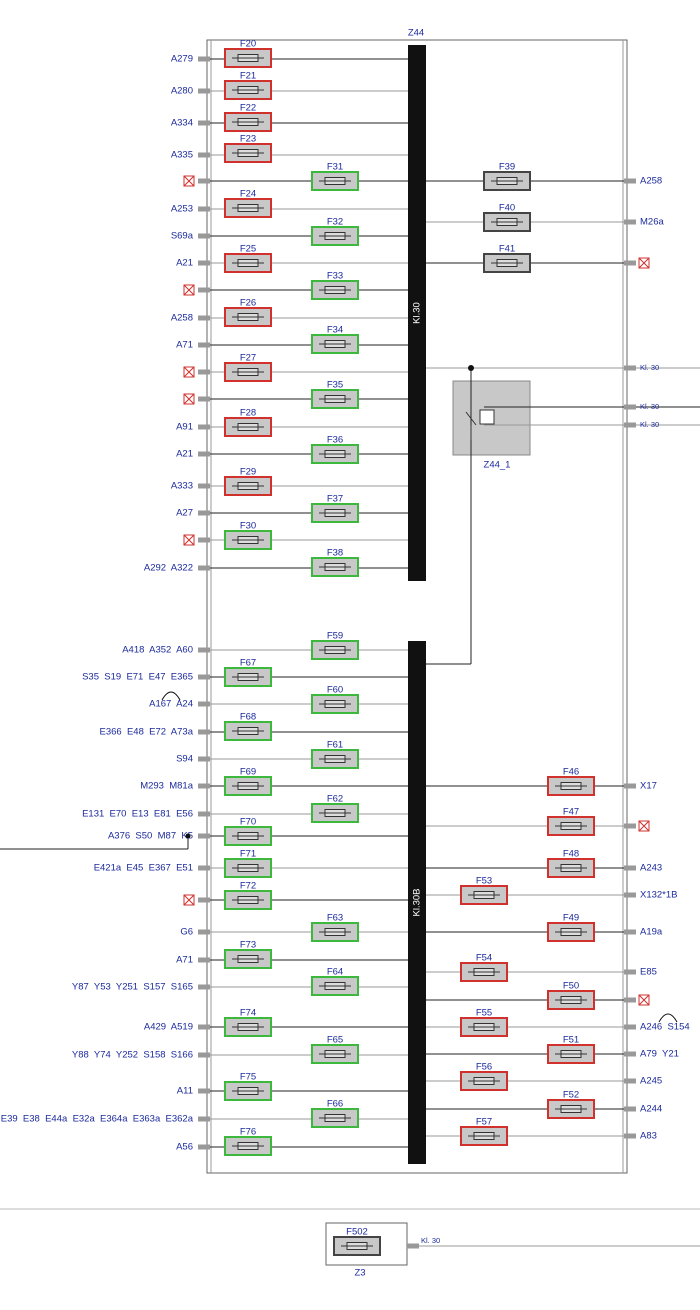 Image resolution: width=700 pixels, height=1310 pixels. What do you see at coordinates (157, 650) in the screenshot?
I see `pin-label: A418 A352 A60` at bounding box center [157, 650].